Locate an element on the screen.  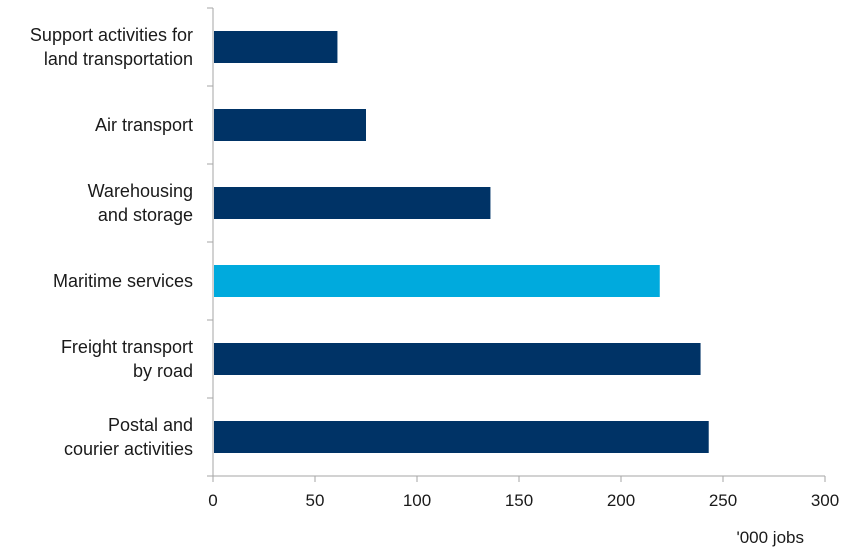
category-label: land transportation is located at coordinates (118, 59).